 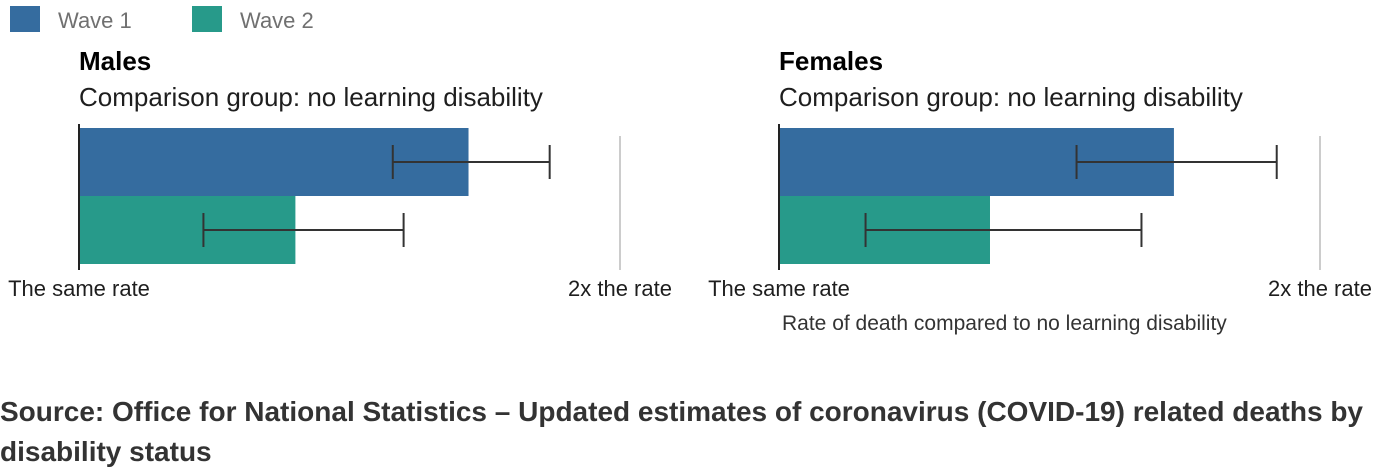 I want to click on panel-title: Females, so click(x=831, y=61).